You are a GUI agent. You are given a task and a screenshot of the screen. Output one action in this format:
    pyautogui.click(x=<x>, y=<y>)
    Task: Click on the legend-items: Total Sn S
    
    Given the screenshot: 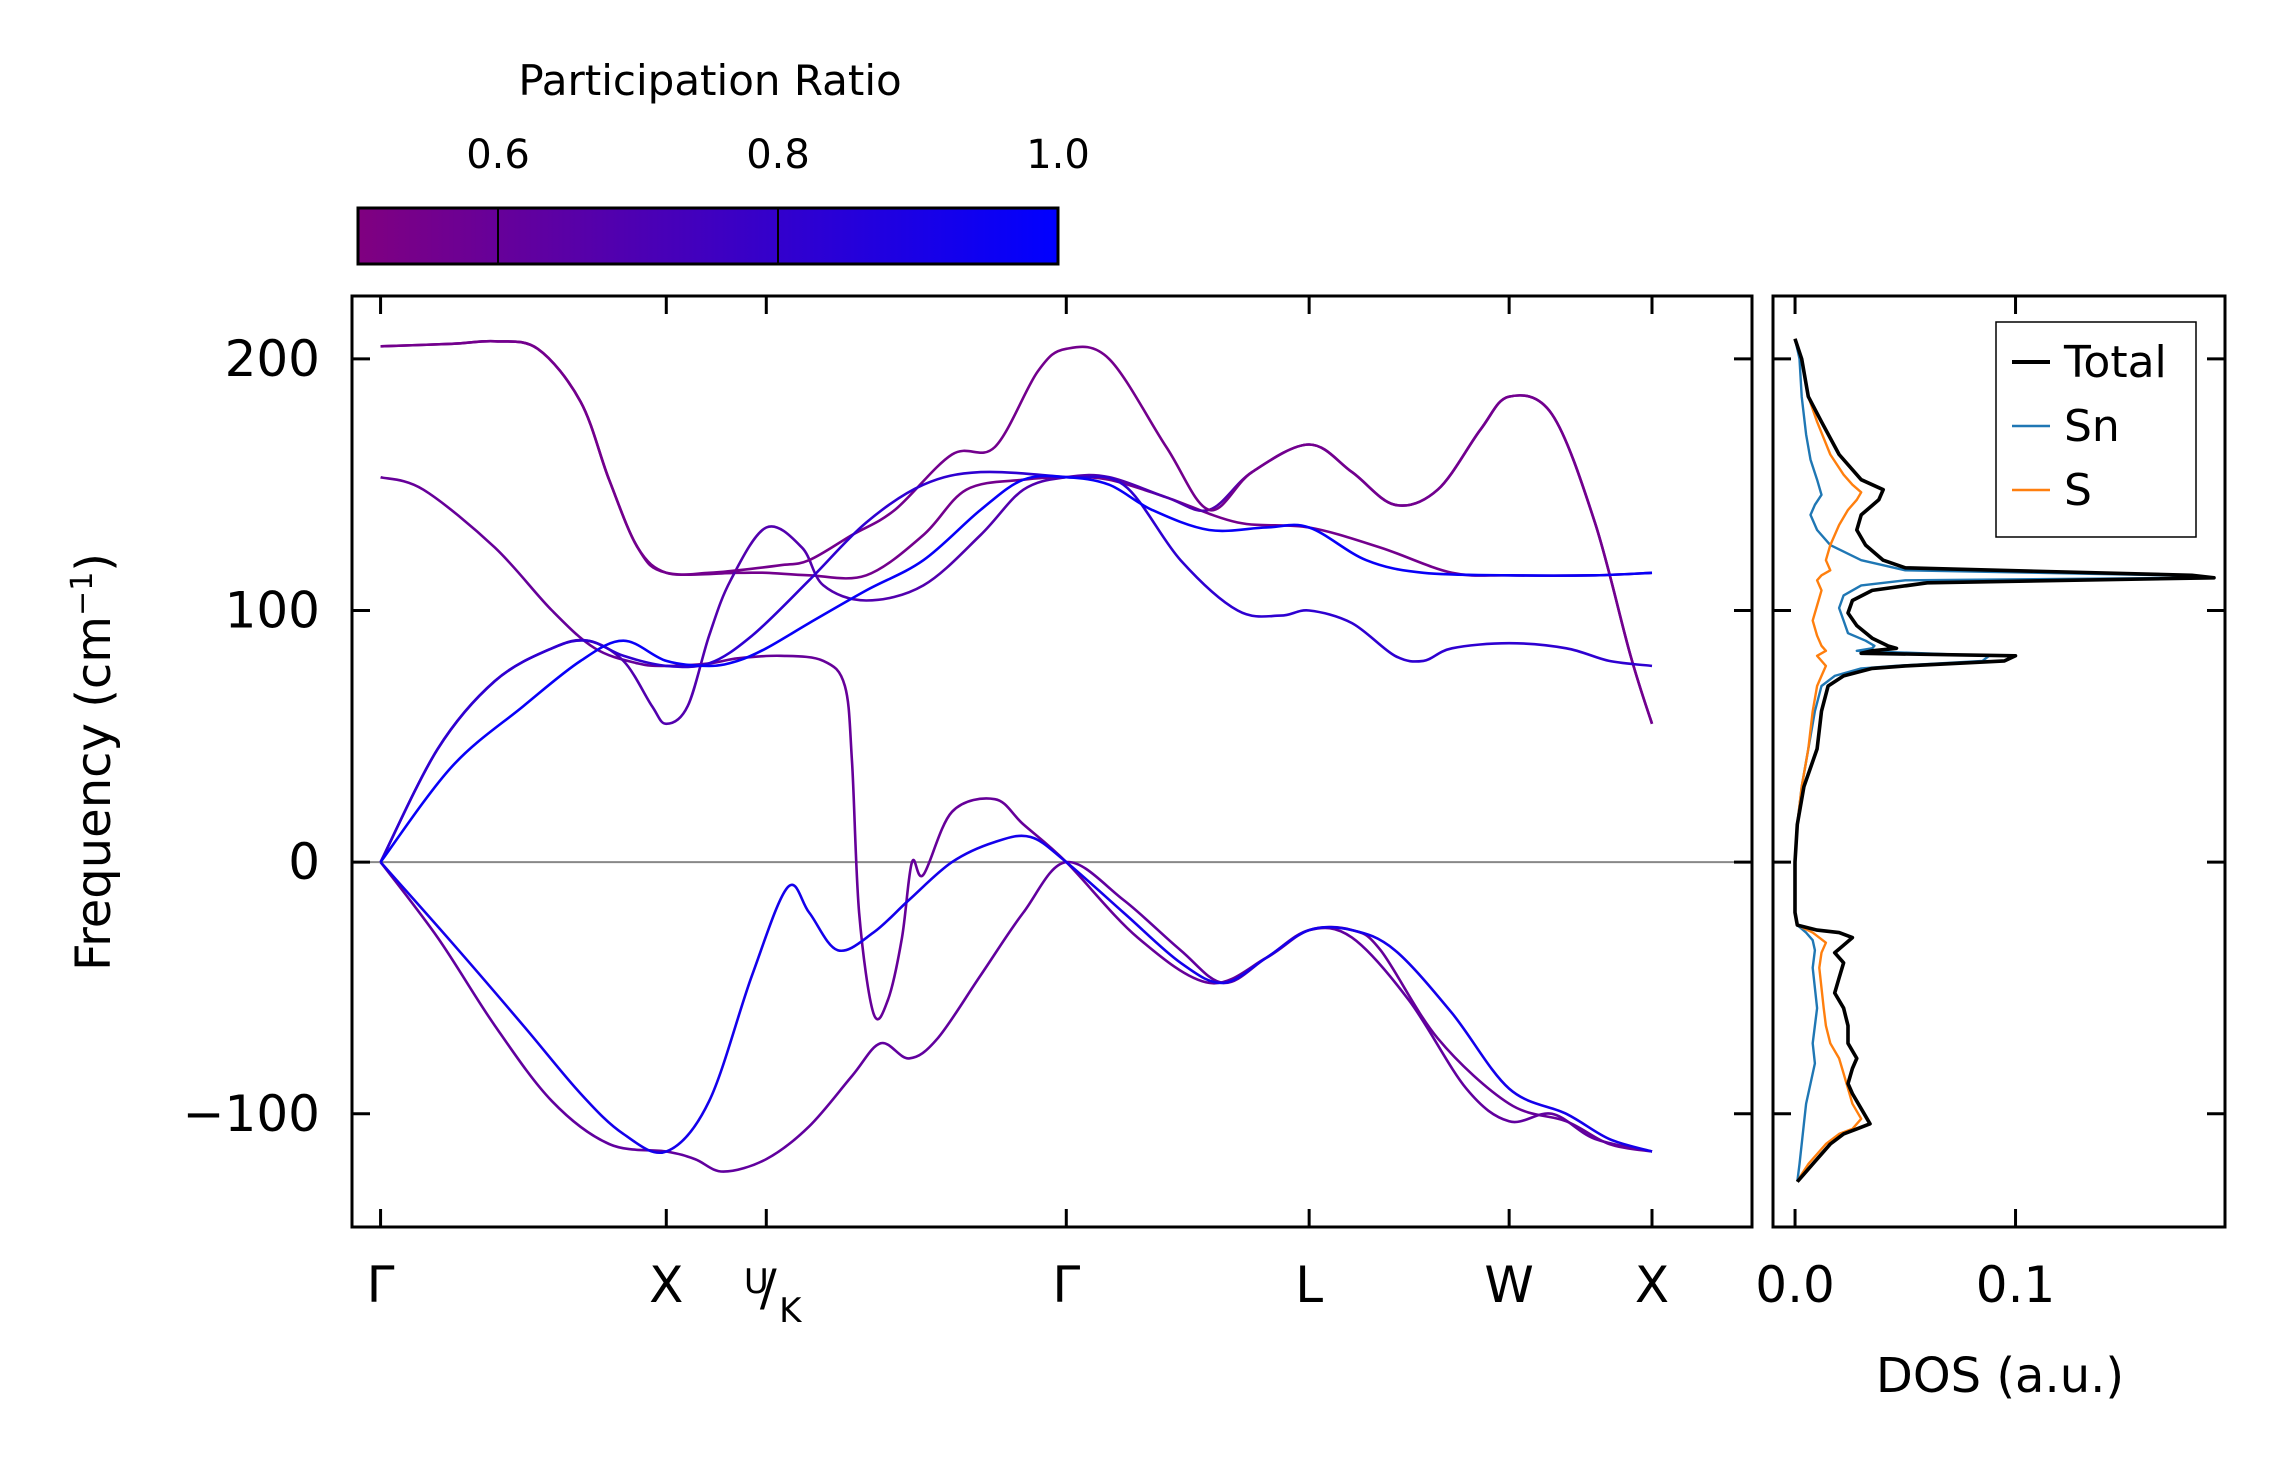 What is the action you would take?
    pyautogui.click(x=2089, y=426)
    